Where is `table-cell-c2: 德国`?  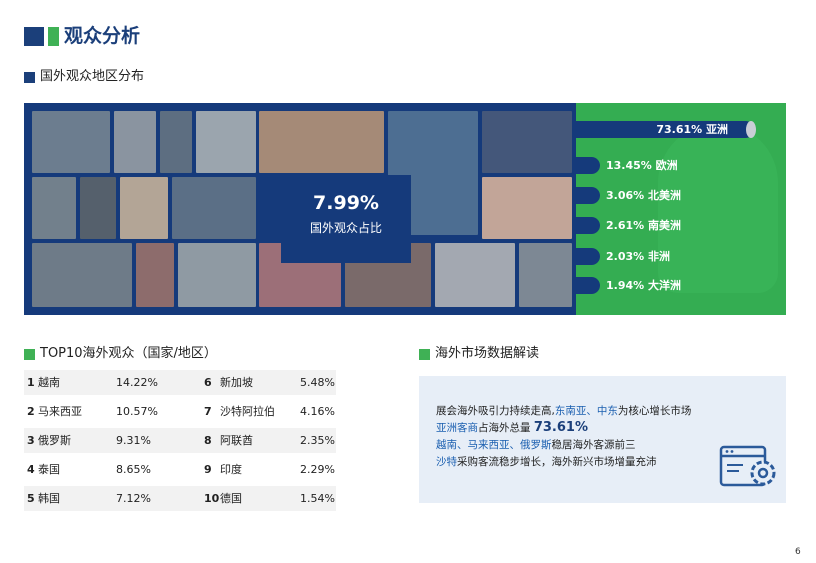 table-cell-c2: 德国 is located at coordinates (231, 498).